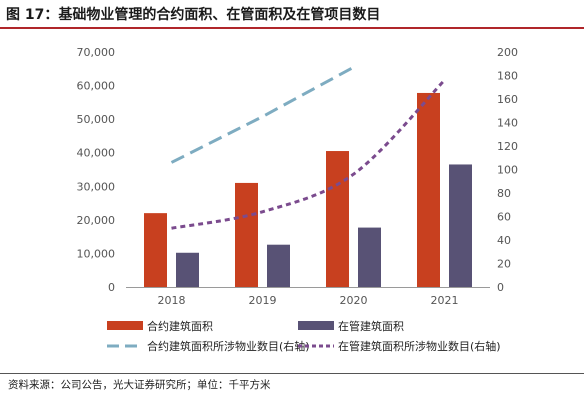 The height and width of the screenshot is (400, 584). Describe the element at coordinates (419, 346) in the screenshot. I see `legend-label: 在管建筑面积所涉物业数目(右轴)` at that location.